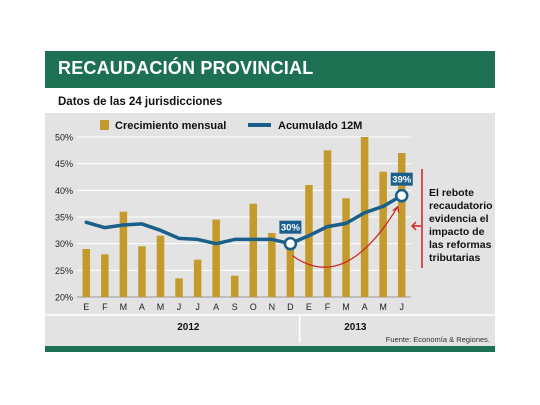 This screenshot has width=540, height=405. I want to click on y-tick-label: 20%, so click(64, 298).